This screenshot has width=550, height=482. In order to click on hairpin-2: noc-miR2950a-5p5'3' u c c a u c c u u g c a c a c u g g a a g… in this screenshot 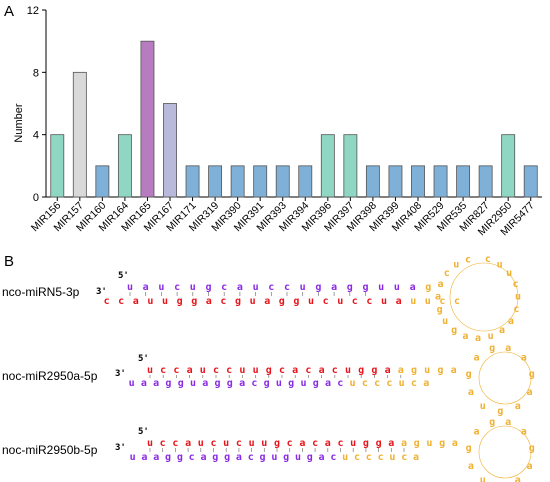, I will do `click(268, 380)`.